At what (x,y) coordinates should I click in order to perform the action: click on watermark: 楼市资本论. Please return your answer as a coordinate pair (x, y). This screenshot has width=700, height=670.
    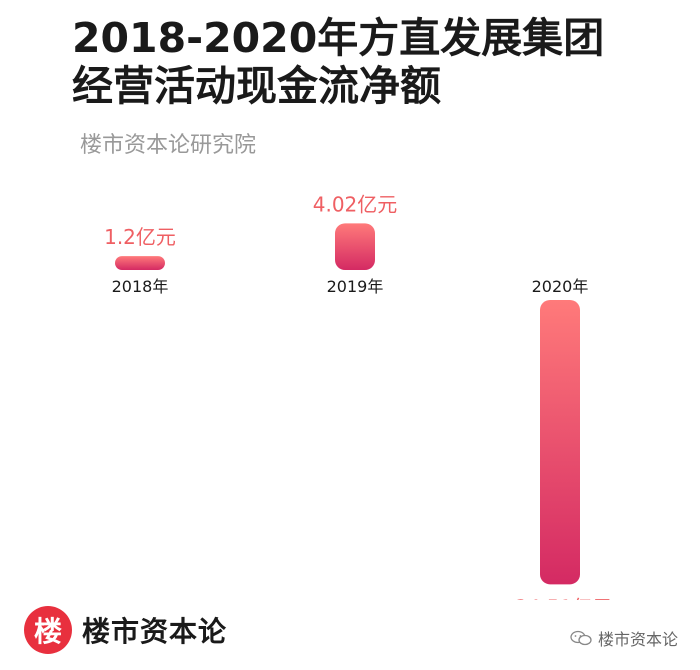
    Looking at the image, I should click on (624, 638).